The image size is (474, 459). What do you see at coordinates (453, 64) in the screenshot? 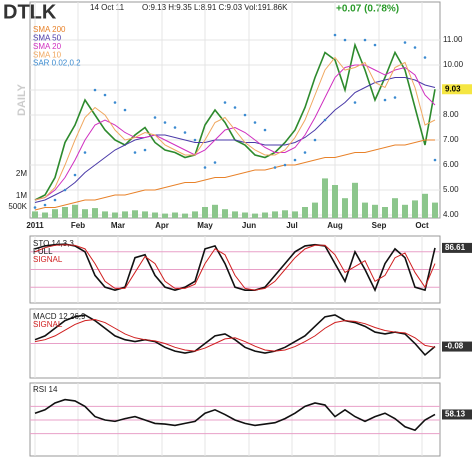
I see `y-tick-label: 10.00` at bounding box center [453, 64].